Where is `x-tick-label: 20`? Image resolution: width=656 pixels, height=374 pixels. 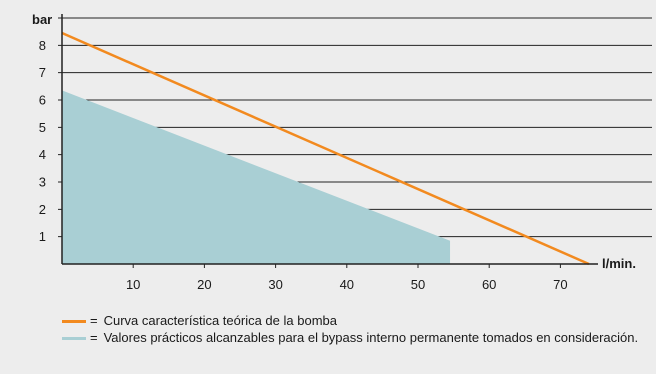 x-tick-label: 20 is located at coordinates (204, 284).